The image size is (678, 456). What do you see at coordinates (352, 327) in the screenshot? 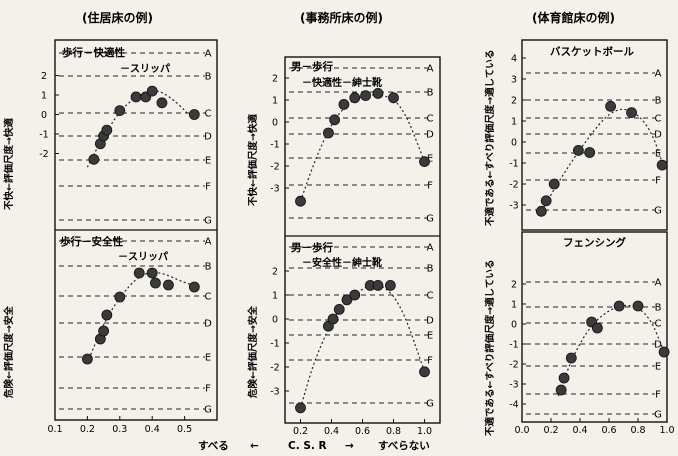
I see `office-safety-panel: AB C DE F G 男－歩行 －安全性－紳士靴 2 1 0 -1 -2 -3` at bounding box center [352, 327].